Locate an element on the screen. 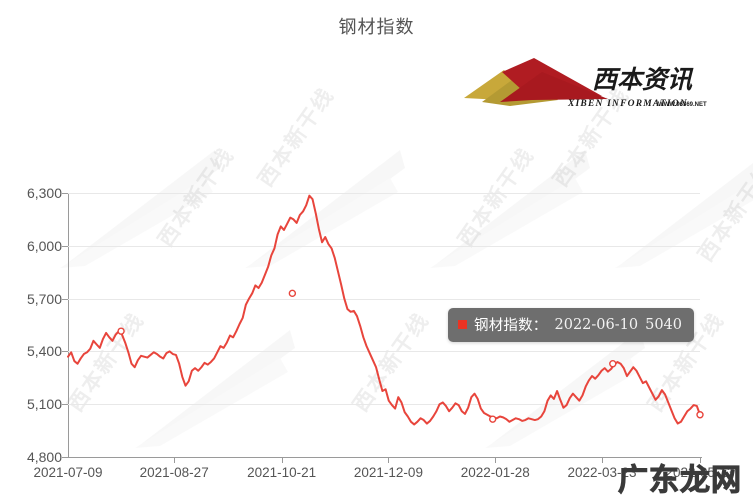  data-tooltip: 钢材指数： 2022-06-10 5040 is located at coordinates (571, 325).